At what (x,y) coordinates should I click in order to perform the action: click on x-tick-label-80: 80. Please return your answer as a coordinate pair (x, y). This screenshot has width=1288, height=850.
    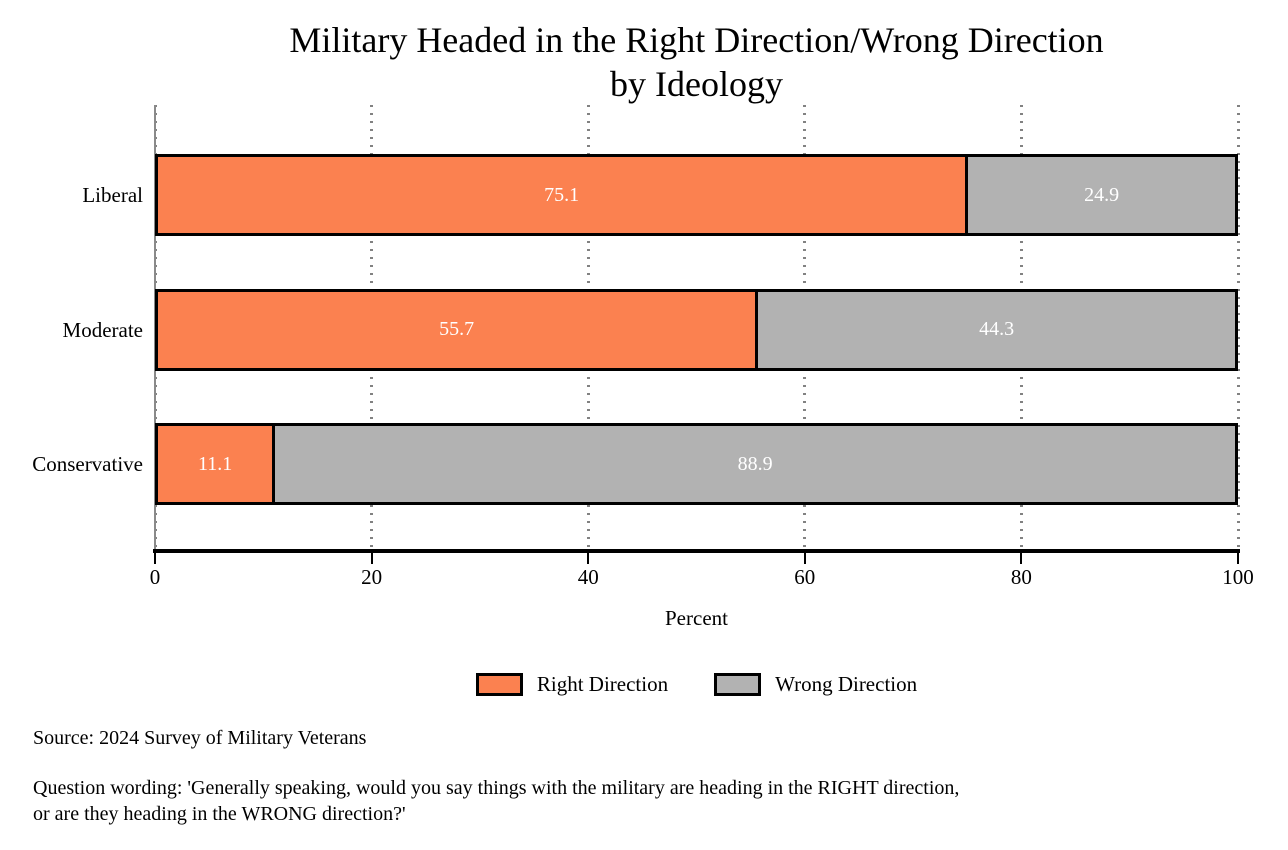
    Looking at the image, I should click on (1021, 577).